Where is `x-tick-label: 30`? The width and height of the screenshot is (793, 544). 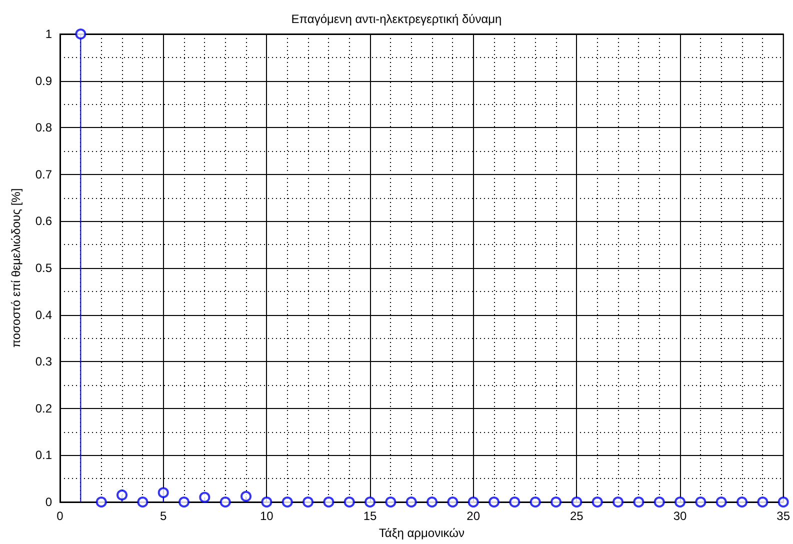 x-tick-label: 30 is located at coordinates (680, 516).